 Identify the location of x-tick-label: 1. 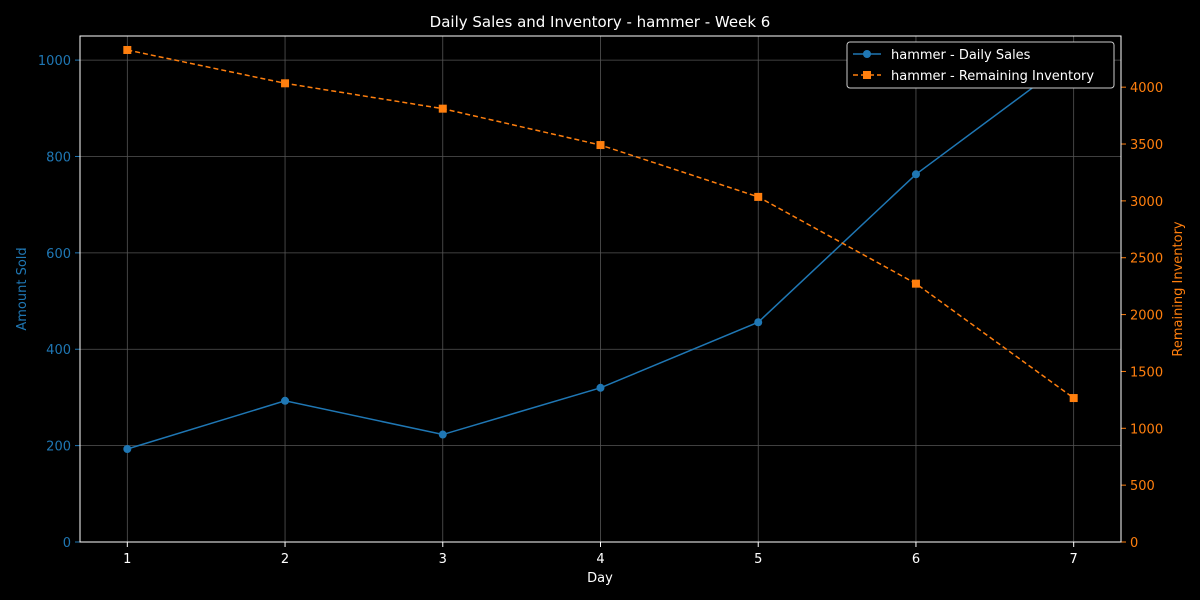
(127, 559).